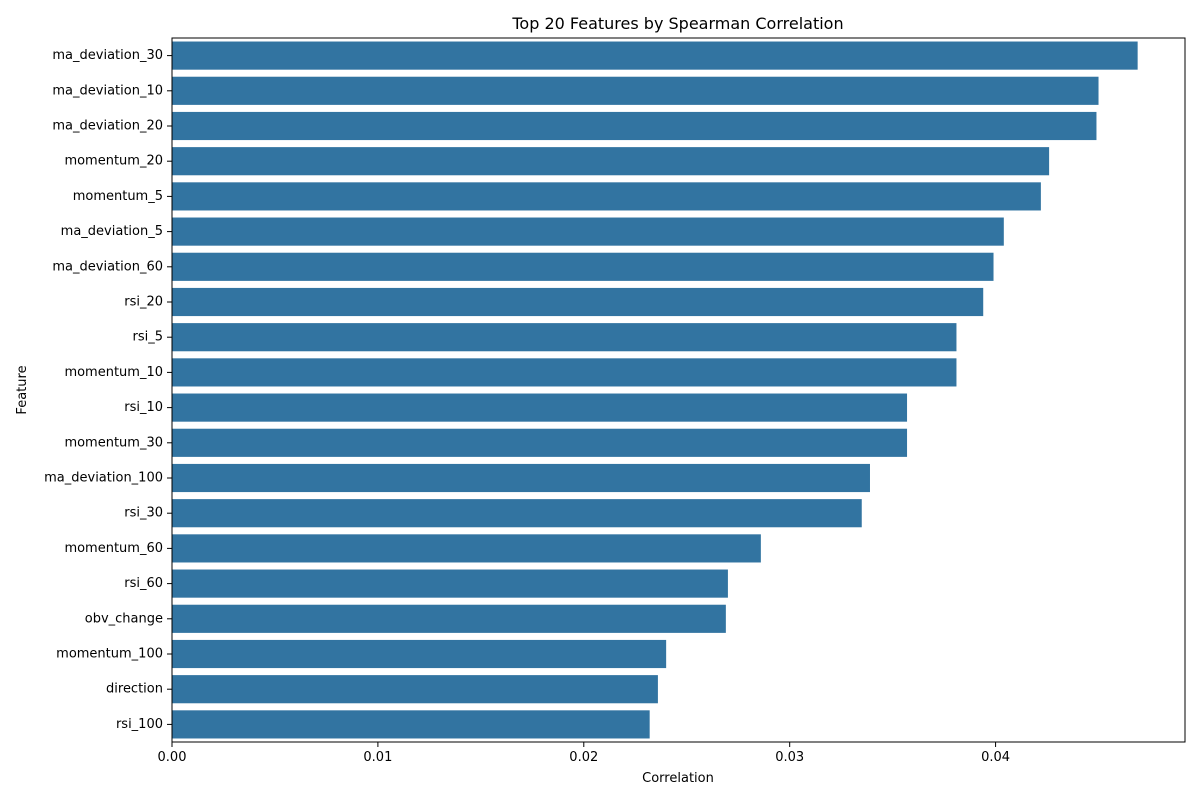 The height and width of the screenshot is (800, 1200). Describe the element at coordinates (109, 654) in the screenshot. I see `y-tick-label: momentum_100` at that location.